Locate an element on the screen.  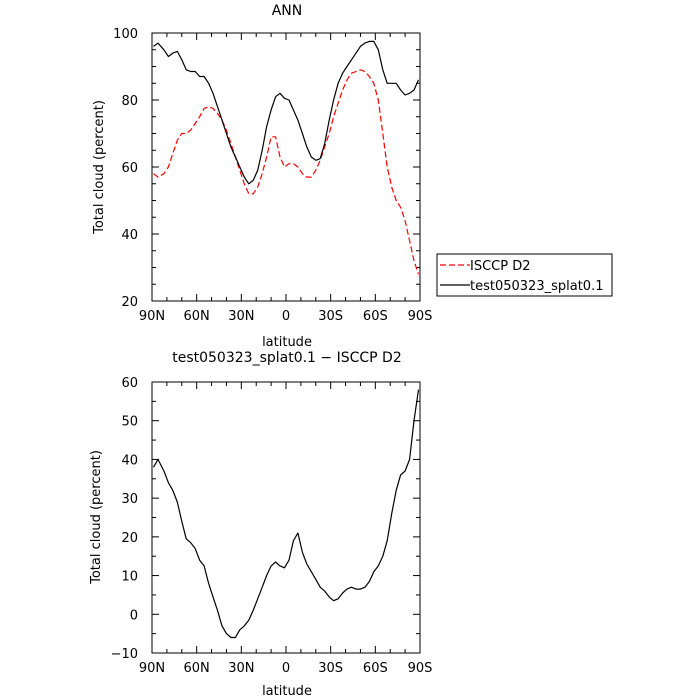
y-tick-label: 80 is located at coordinates (129, 101).